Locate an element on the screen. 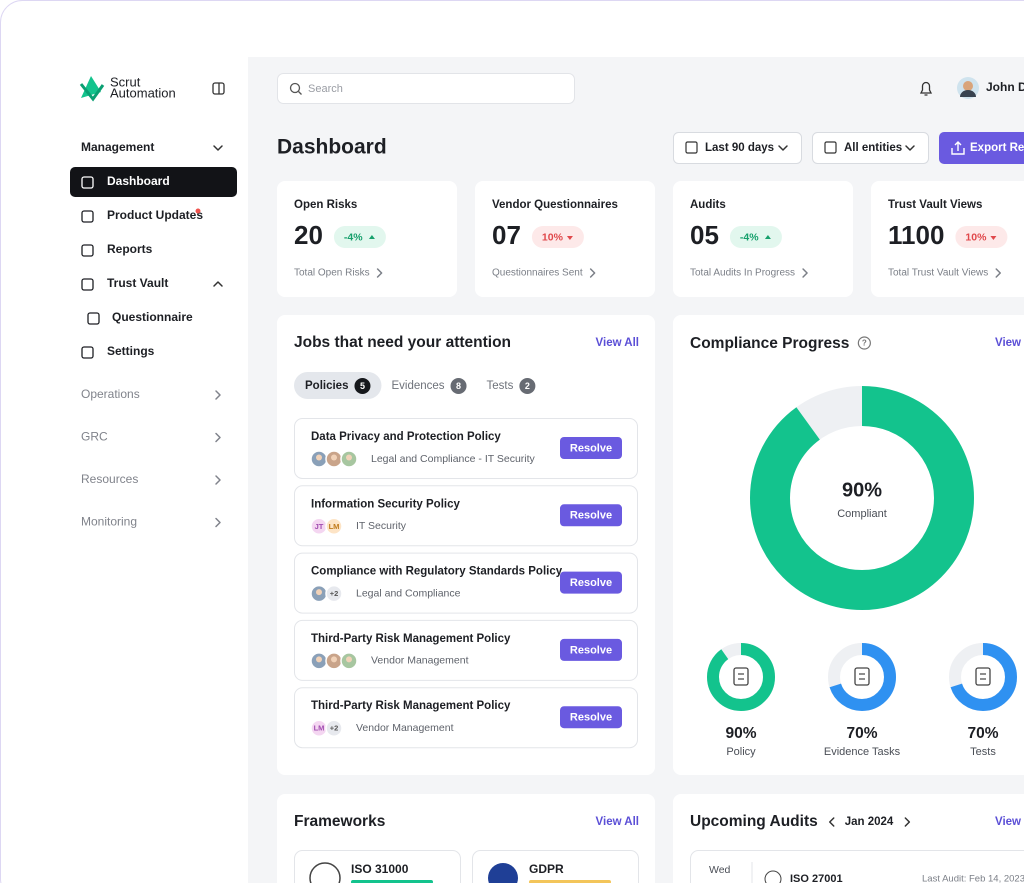 This screenshot has width=1024, height=883. kpi-title: Open Risks is located at coordinates (325, 205).